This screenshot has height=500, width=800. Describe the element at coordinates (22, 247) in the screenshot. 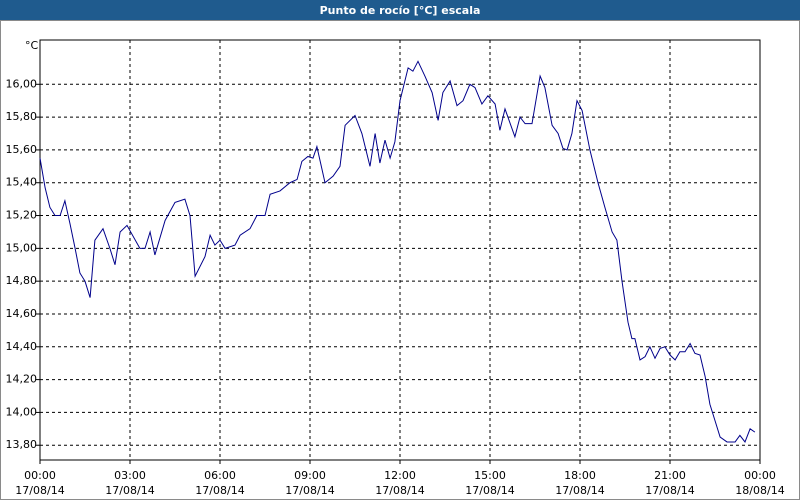

I see `y-tick-label: 15,00` at that location.